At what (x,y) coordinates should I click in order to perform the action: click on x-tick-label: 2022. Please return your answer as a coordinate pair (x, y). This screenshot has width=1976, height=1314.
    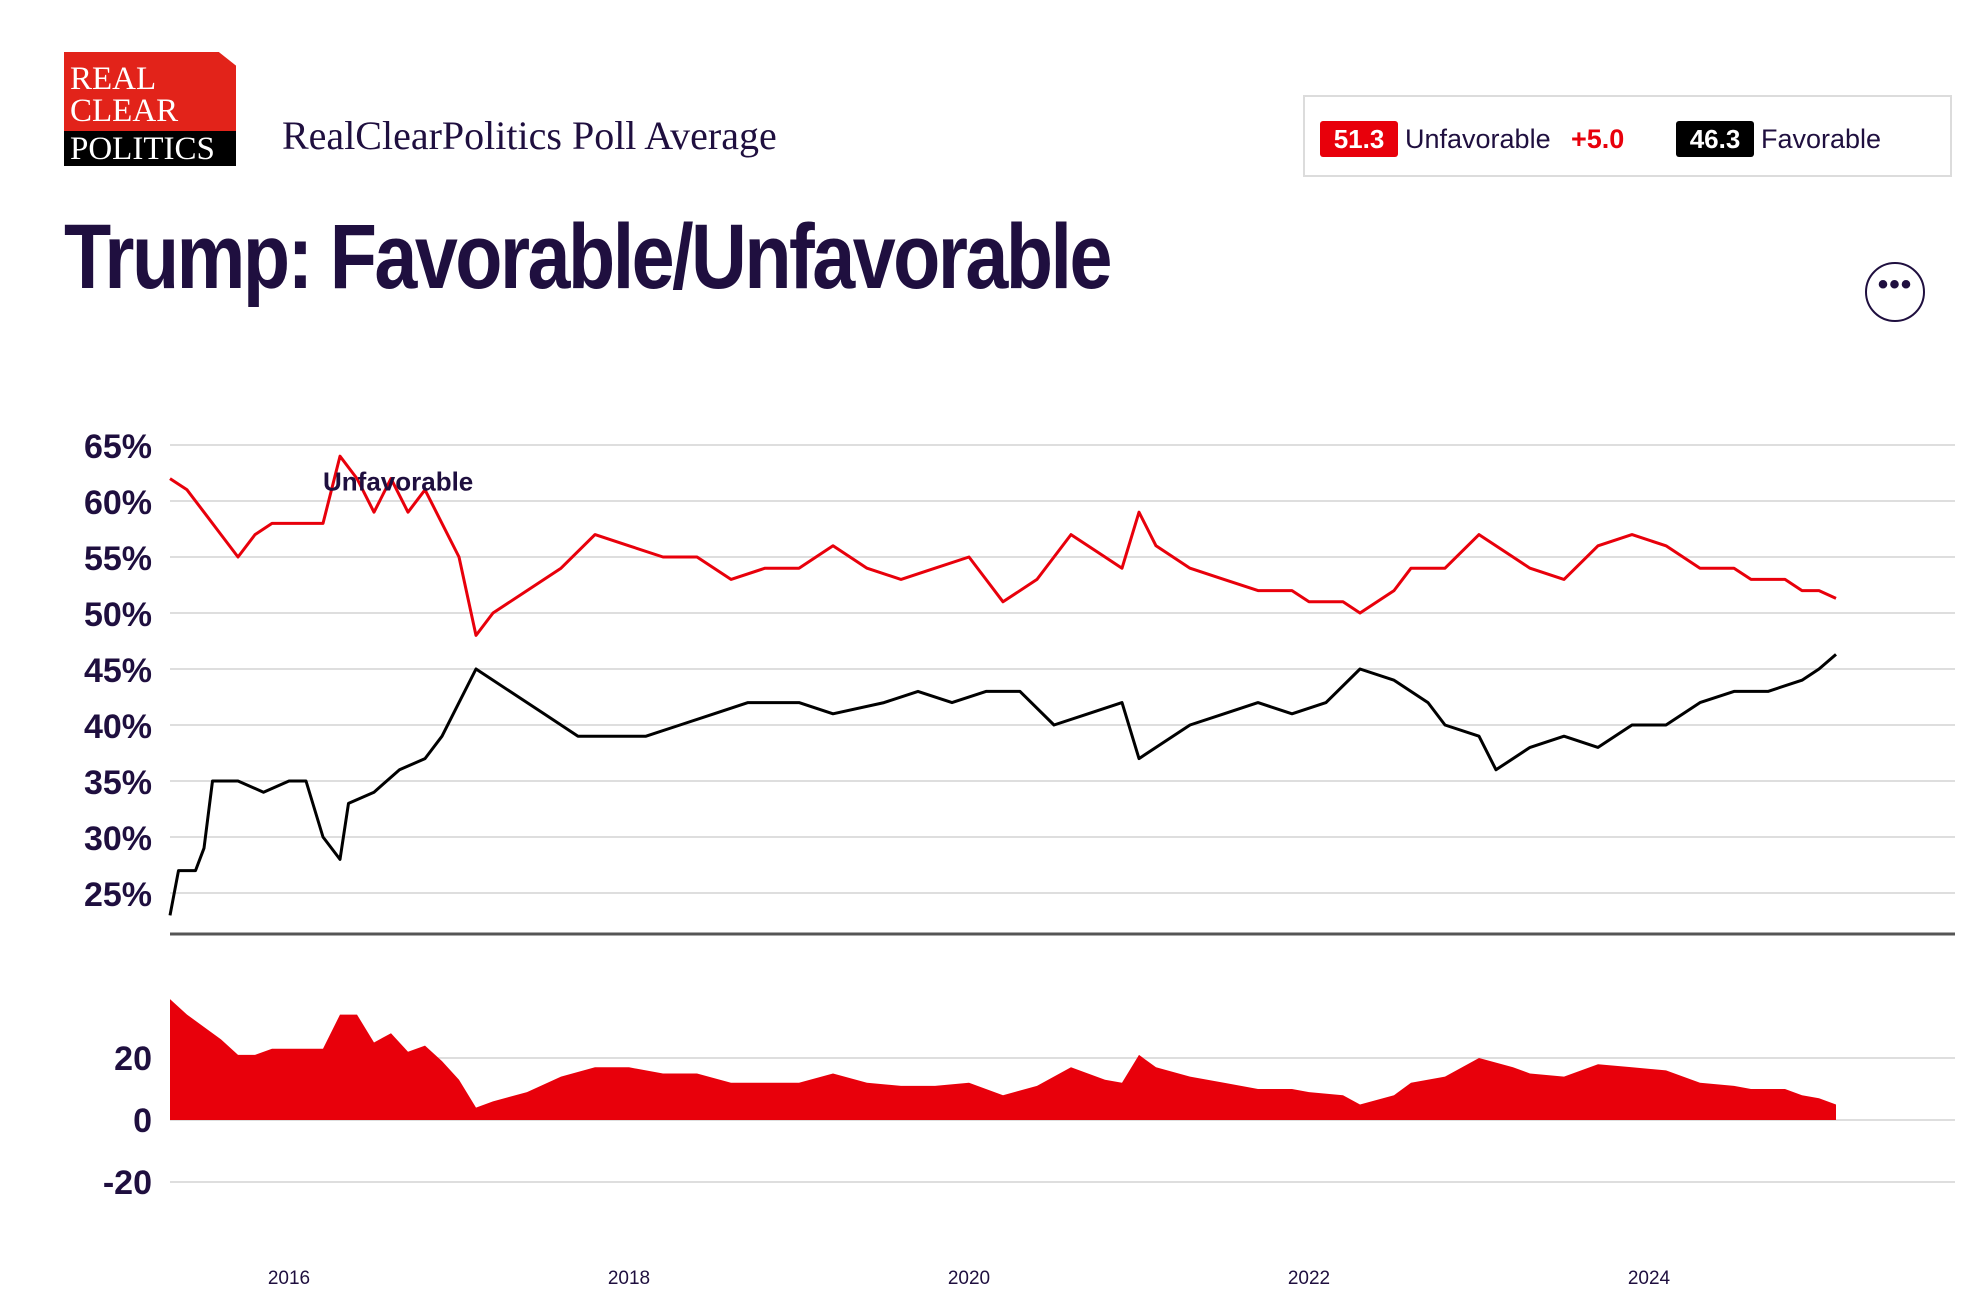
    Looking at the image, I should click on (1309, 1278).